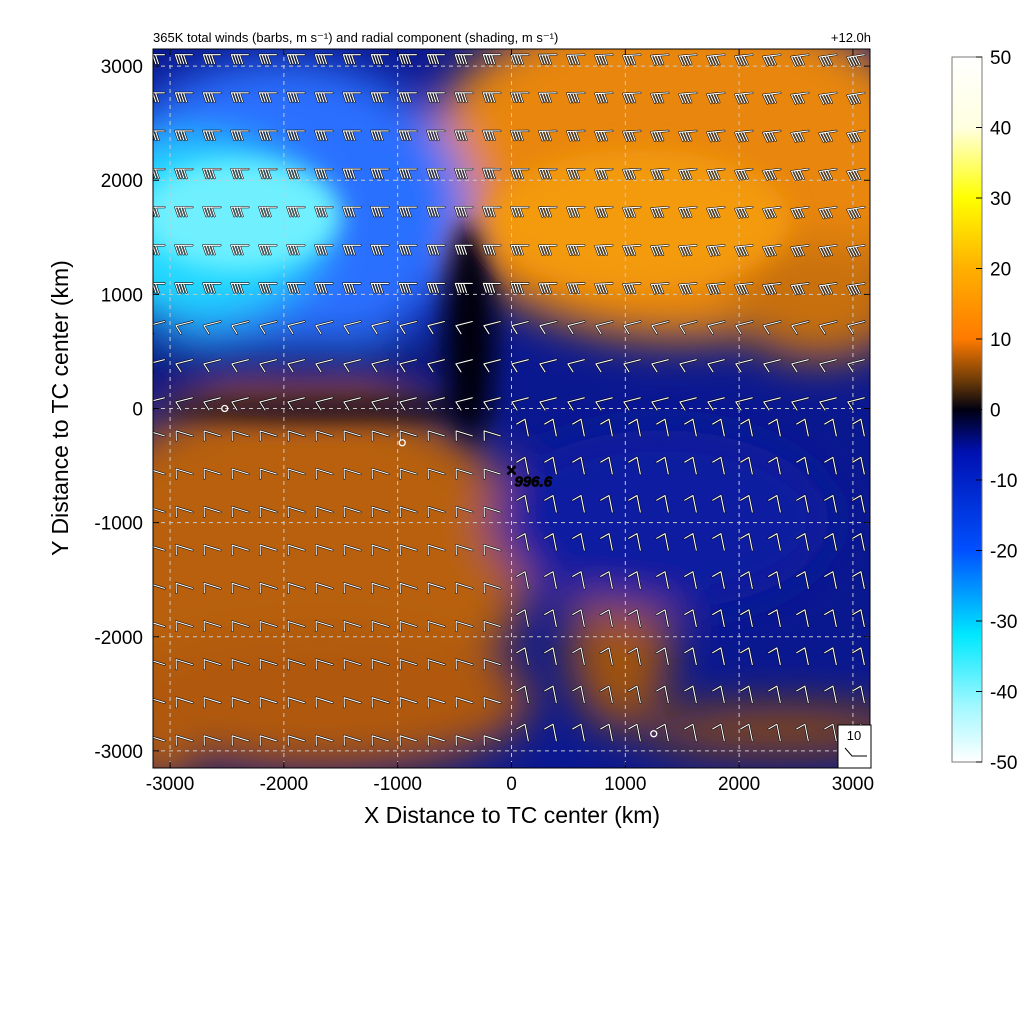 The image size is (1024, 1024). I want to click on y-tick-label: 1000, so click(122, 295).